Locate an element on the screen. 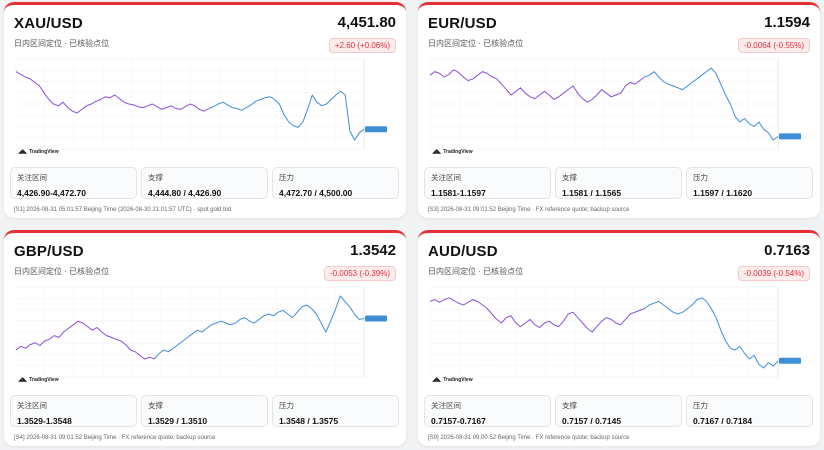  box-value: 1.3529 / 1.3510 is located at coordinates (178, 421).